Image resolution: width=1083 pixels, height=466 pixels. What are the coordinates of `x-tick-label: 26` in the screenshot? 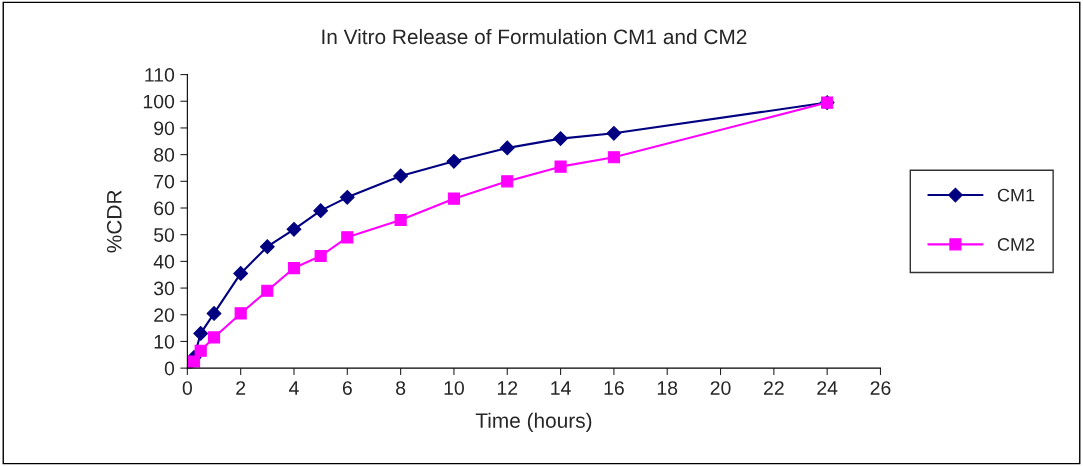 It's located at (880, 388).